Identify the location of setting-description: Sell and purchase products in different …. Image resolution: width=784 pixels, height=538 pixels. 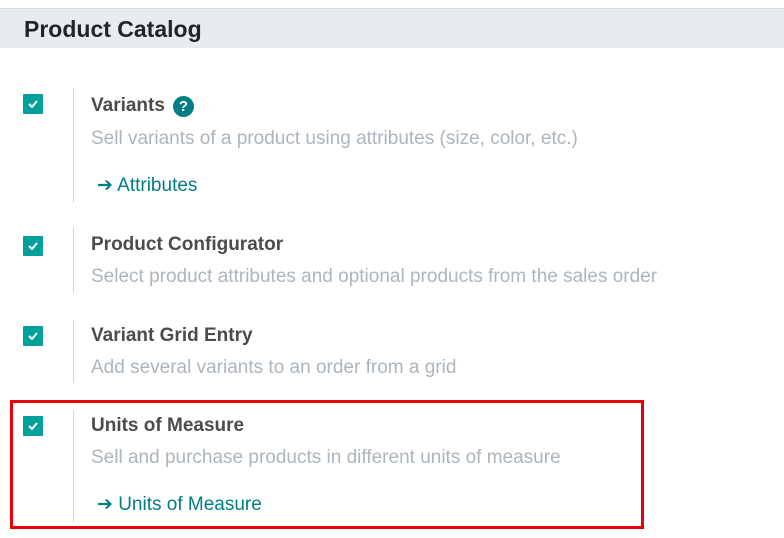
(326, 457).